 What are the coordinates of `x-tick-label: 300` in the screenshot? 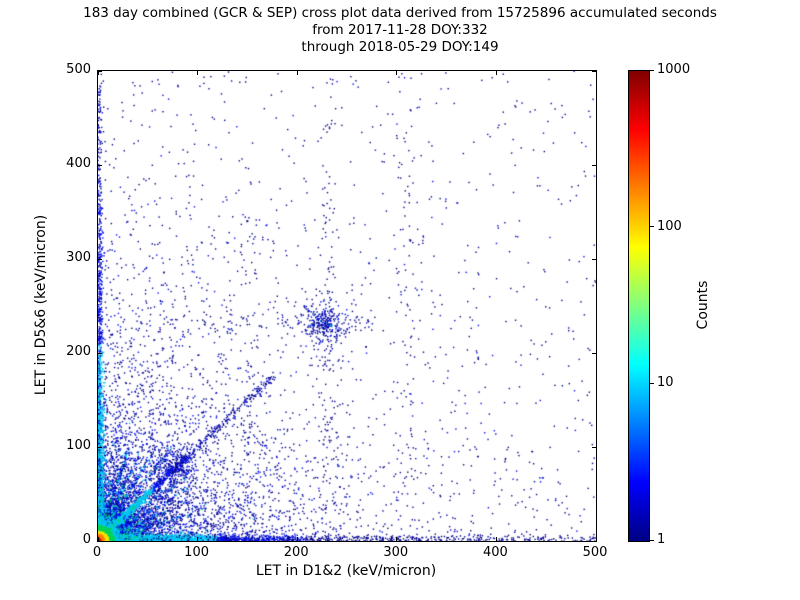 It's located at (396, 552).